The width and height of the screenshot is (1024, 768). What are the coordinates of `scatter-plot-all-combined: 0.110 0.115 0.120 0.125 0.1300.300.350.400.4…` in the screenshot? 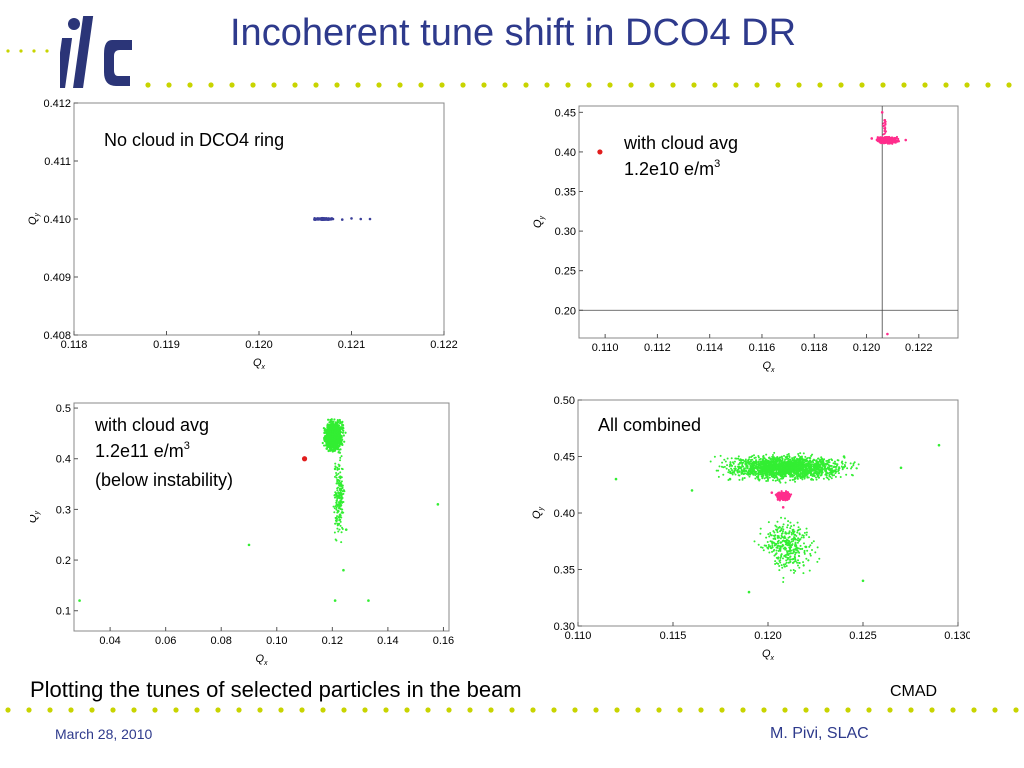 It's located at (750, 528).